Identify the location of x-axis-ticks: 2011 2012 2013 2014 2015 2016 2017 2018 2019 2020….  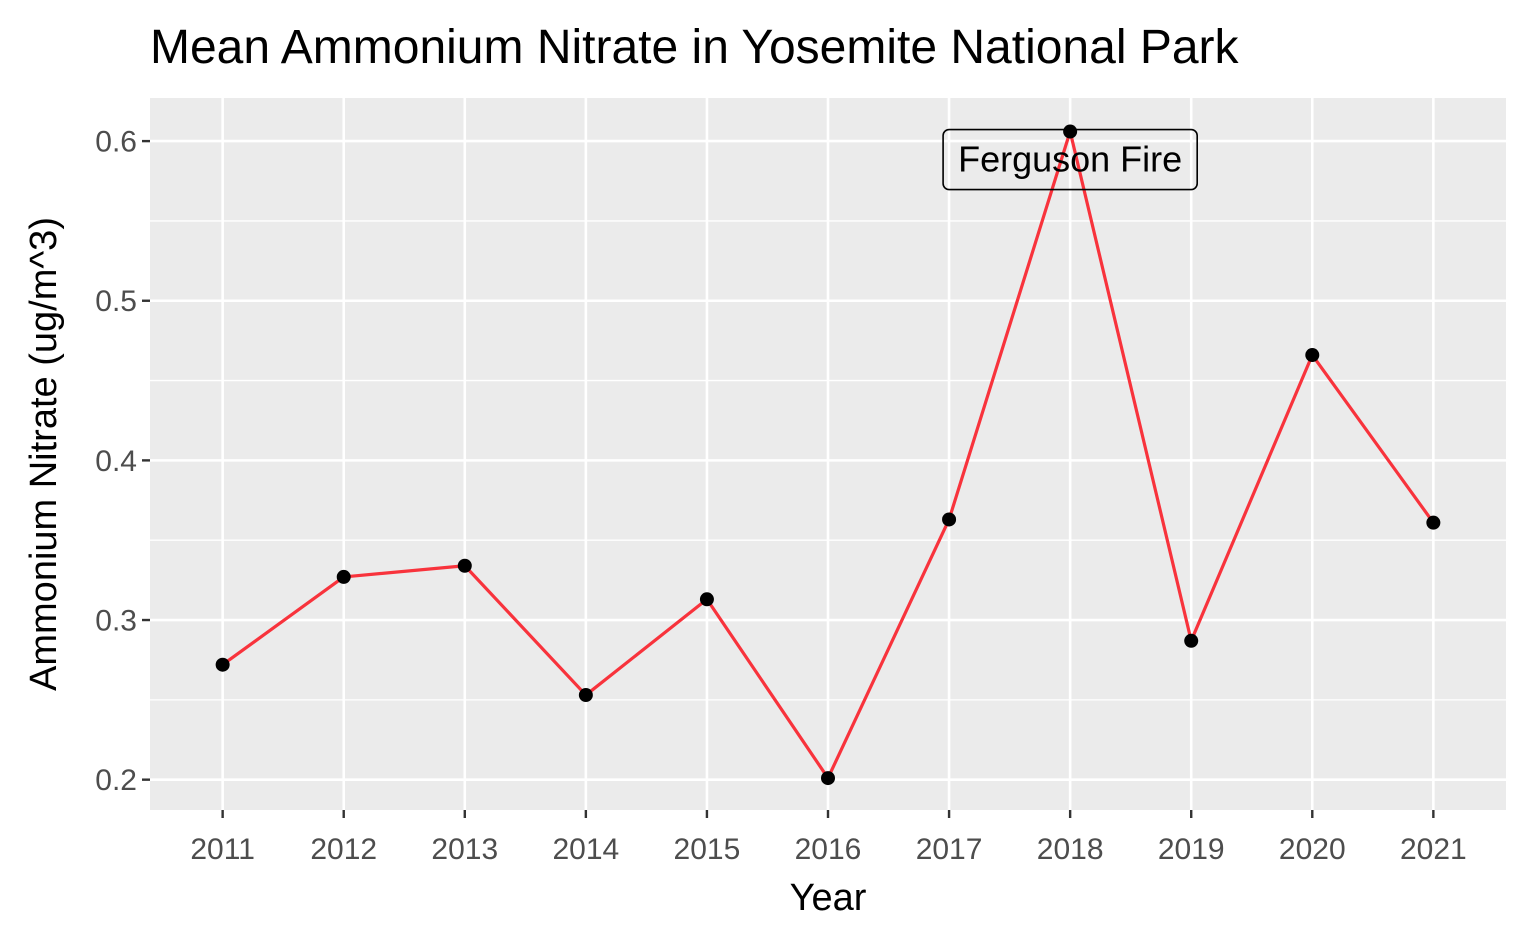
(828, 838).